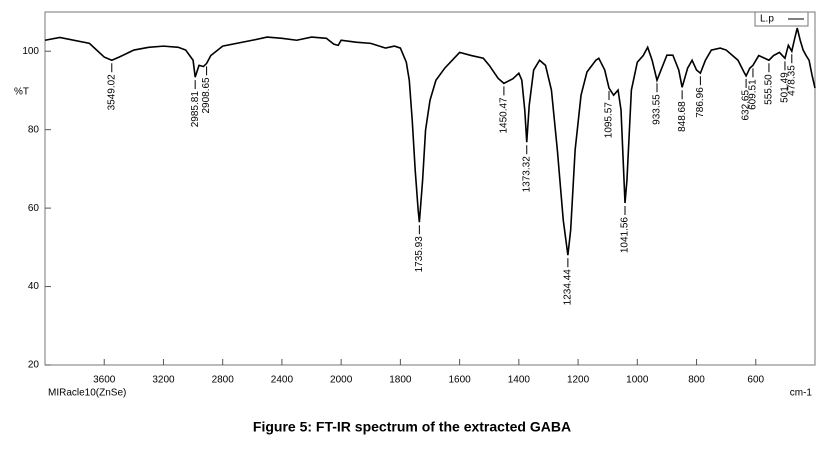 The image size is (824, 451). Describe the element at coordinates (682, 116) in the screenshot. I see `peak-label: 848.68` at that location.